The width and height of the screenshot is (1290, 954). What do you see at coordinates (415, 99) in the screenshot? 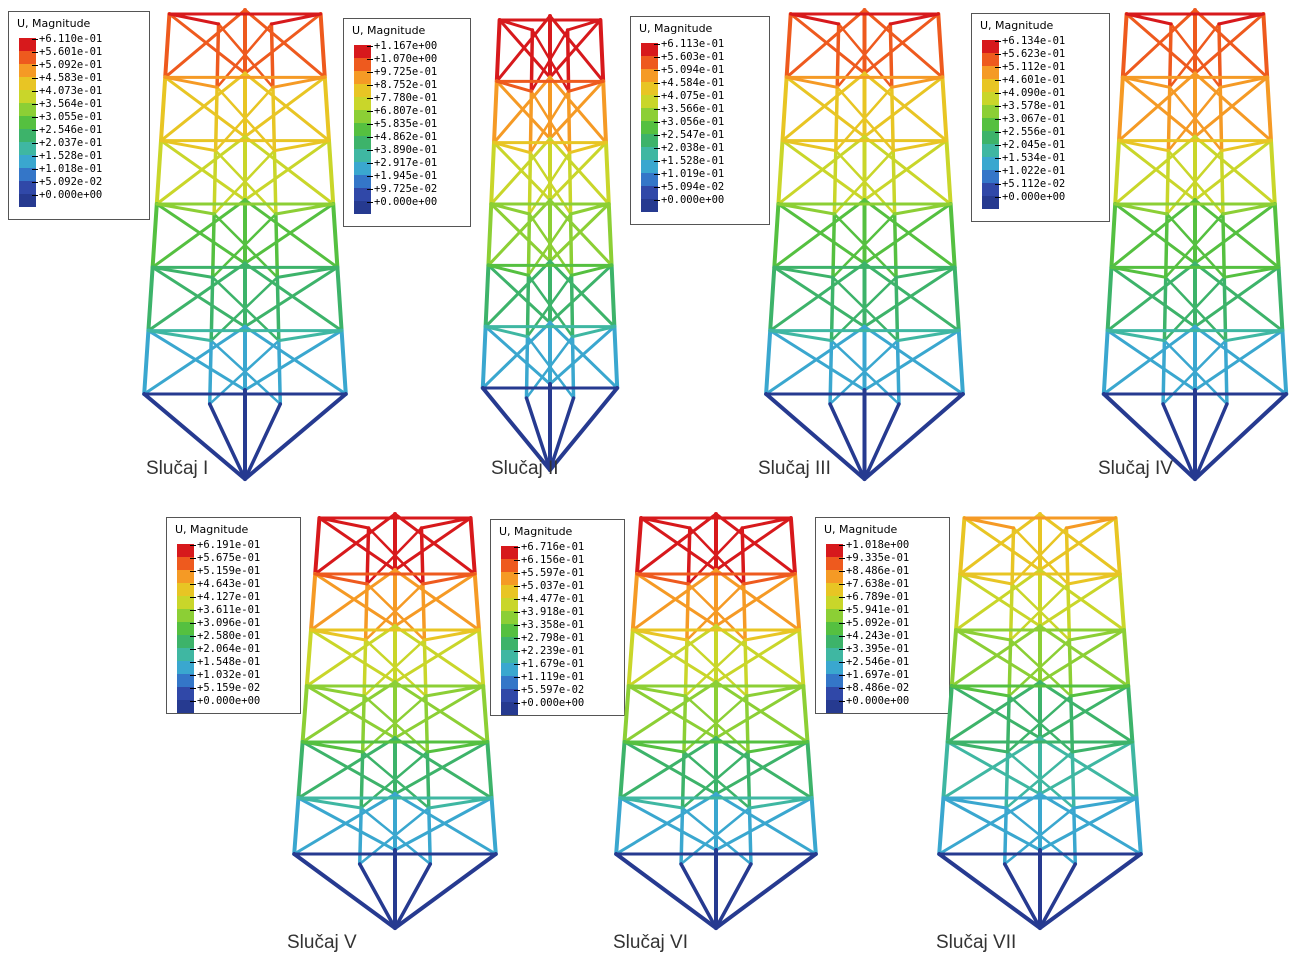
I see `legend-value: +7.780e-01` at bounding box center [415, 99].